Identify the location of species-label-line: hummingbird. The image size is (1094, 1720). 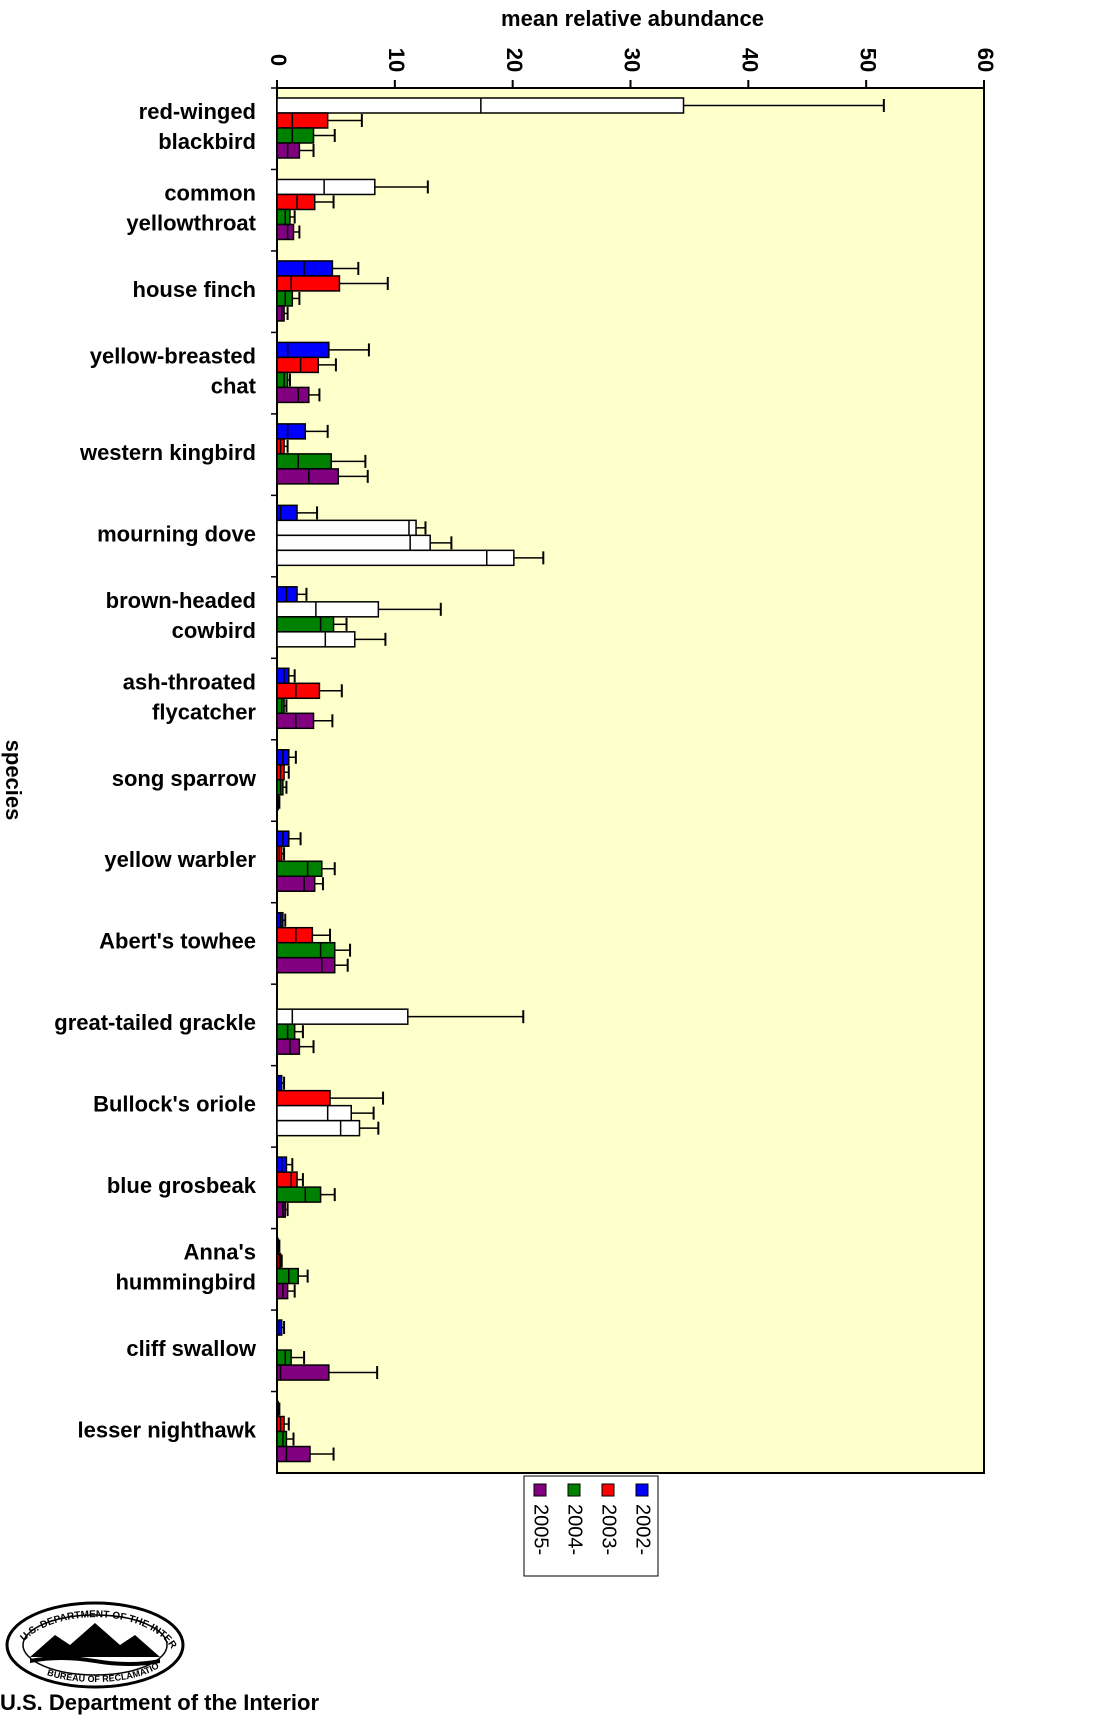
(185, 1281).